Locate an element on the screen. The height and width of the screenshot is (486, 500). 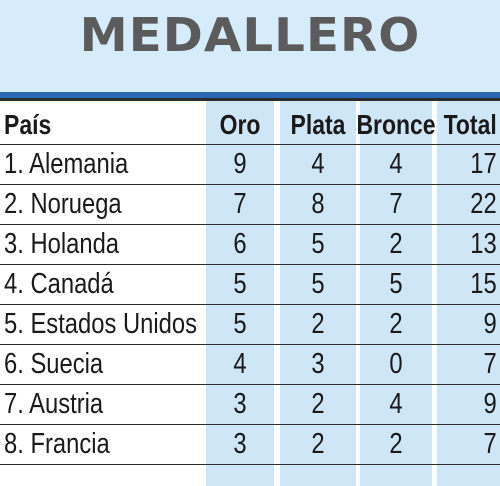
gold-column-shading is located at coordinates (240, 293).